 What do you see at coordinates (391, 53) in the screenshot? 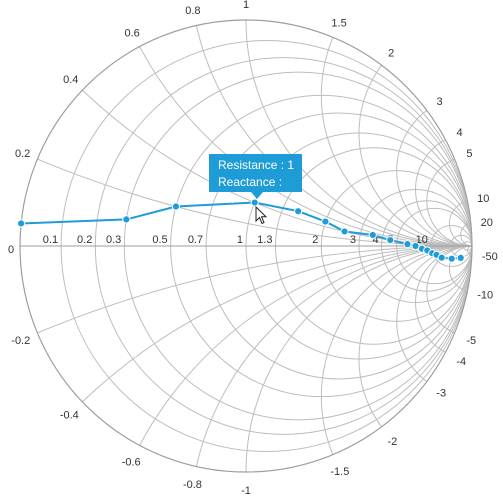
I see `reactance-label: 2` at bounding box center [391, 53].